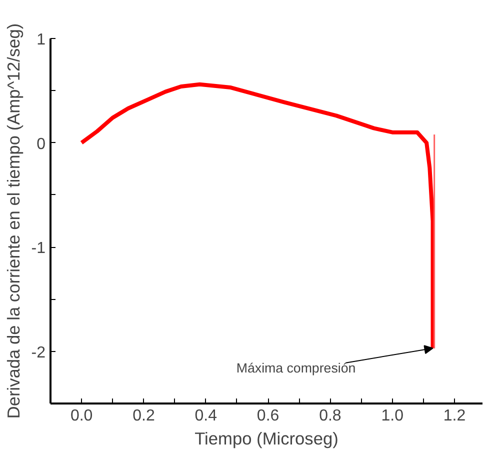 Image resolution: width=486 pixels, height=451 pixels. I want to click on y-tick-label: -1, so click(38, 249).